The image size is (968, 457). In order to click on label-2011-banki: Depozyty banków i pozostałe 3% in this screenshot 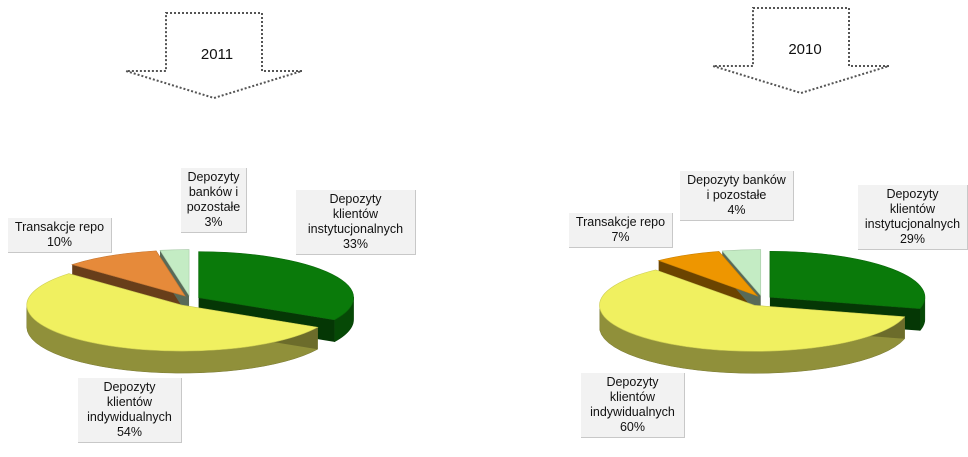, I will do `click(214, 200)`.